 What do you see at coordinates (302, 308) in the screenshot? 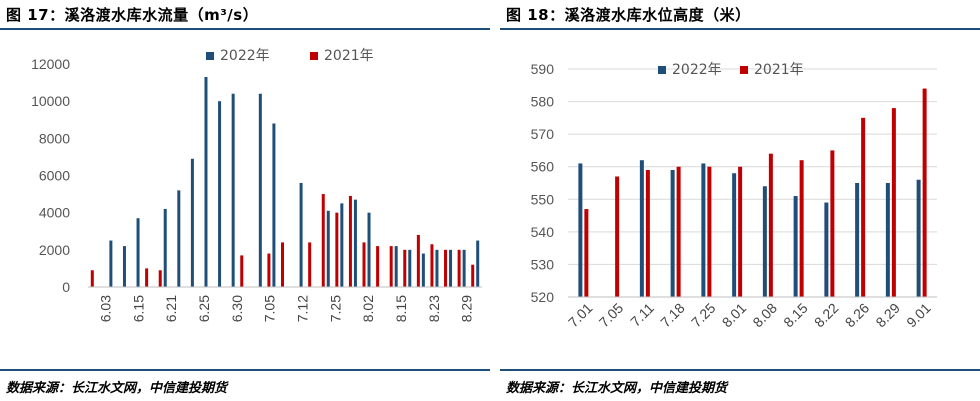
I see `x-tick-label: 7.12` at bounding box center [302, 308].